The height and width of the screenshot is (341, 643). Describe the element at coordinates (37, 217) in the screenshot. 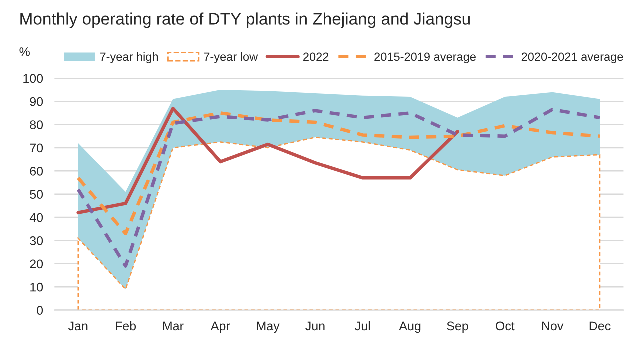

I see `y-tick-label: 40` at that location.